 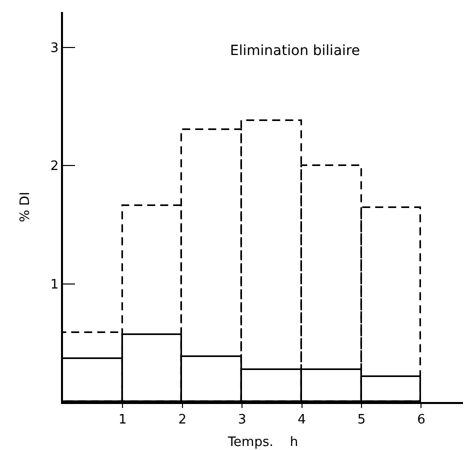 I want to click on y-tick-label: 1, so click(x=54, y=284).